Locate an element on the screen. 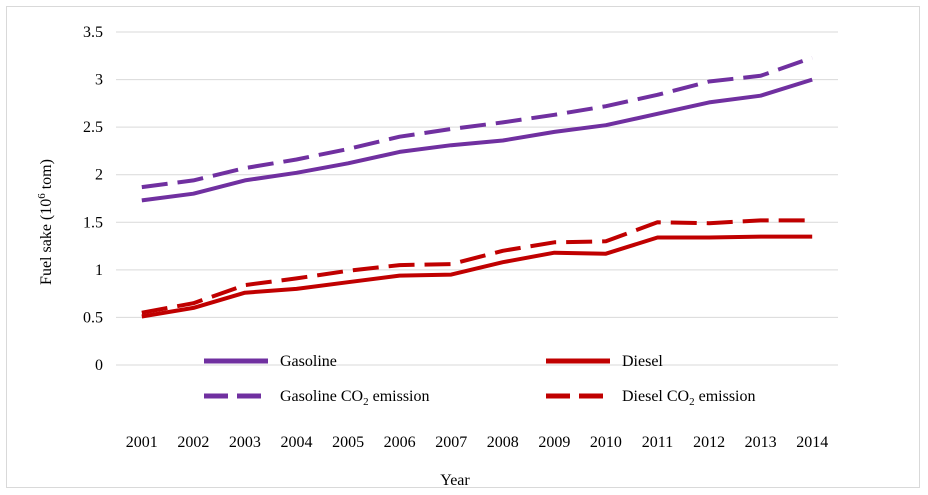 The image size is (928, 495). y-axis-title-tail: tom) is located at coordinates (46, 176).